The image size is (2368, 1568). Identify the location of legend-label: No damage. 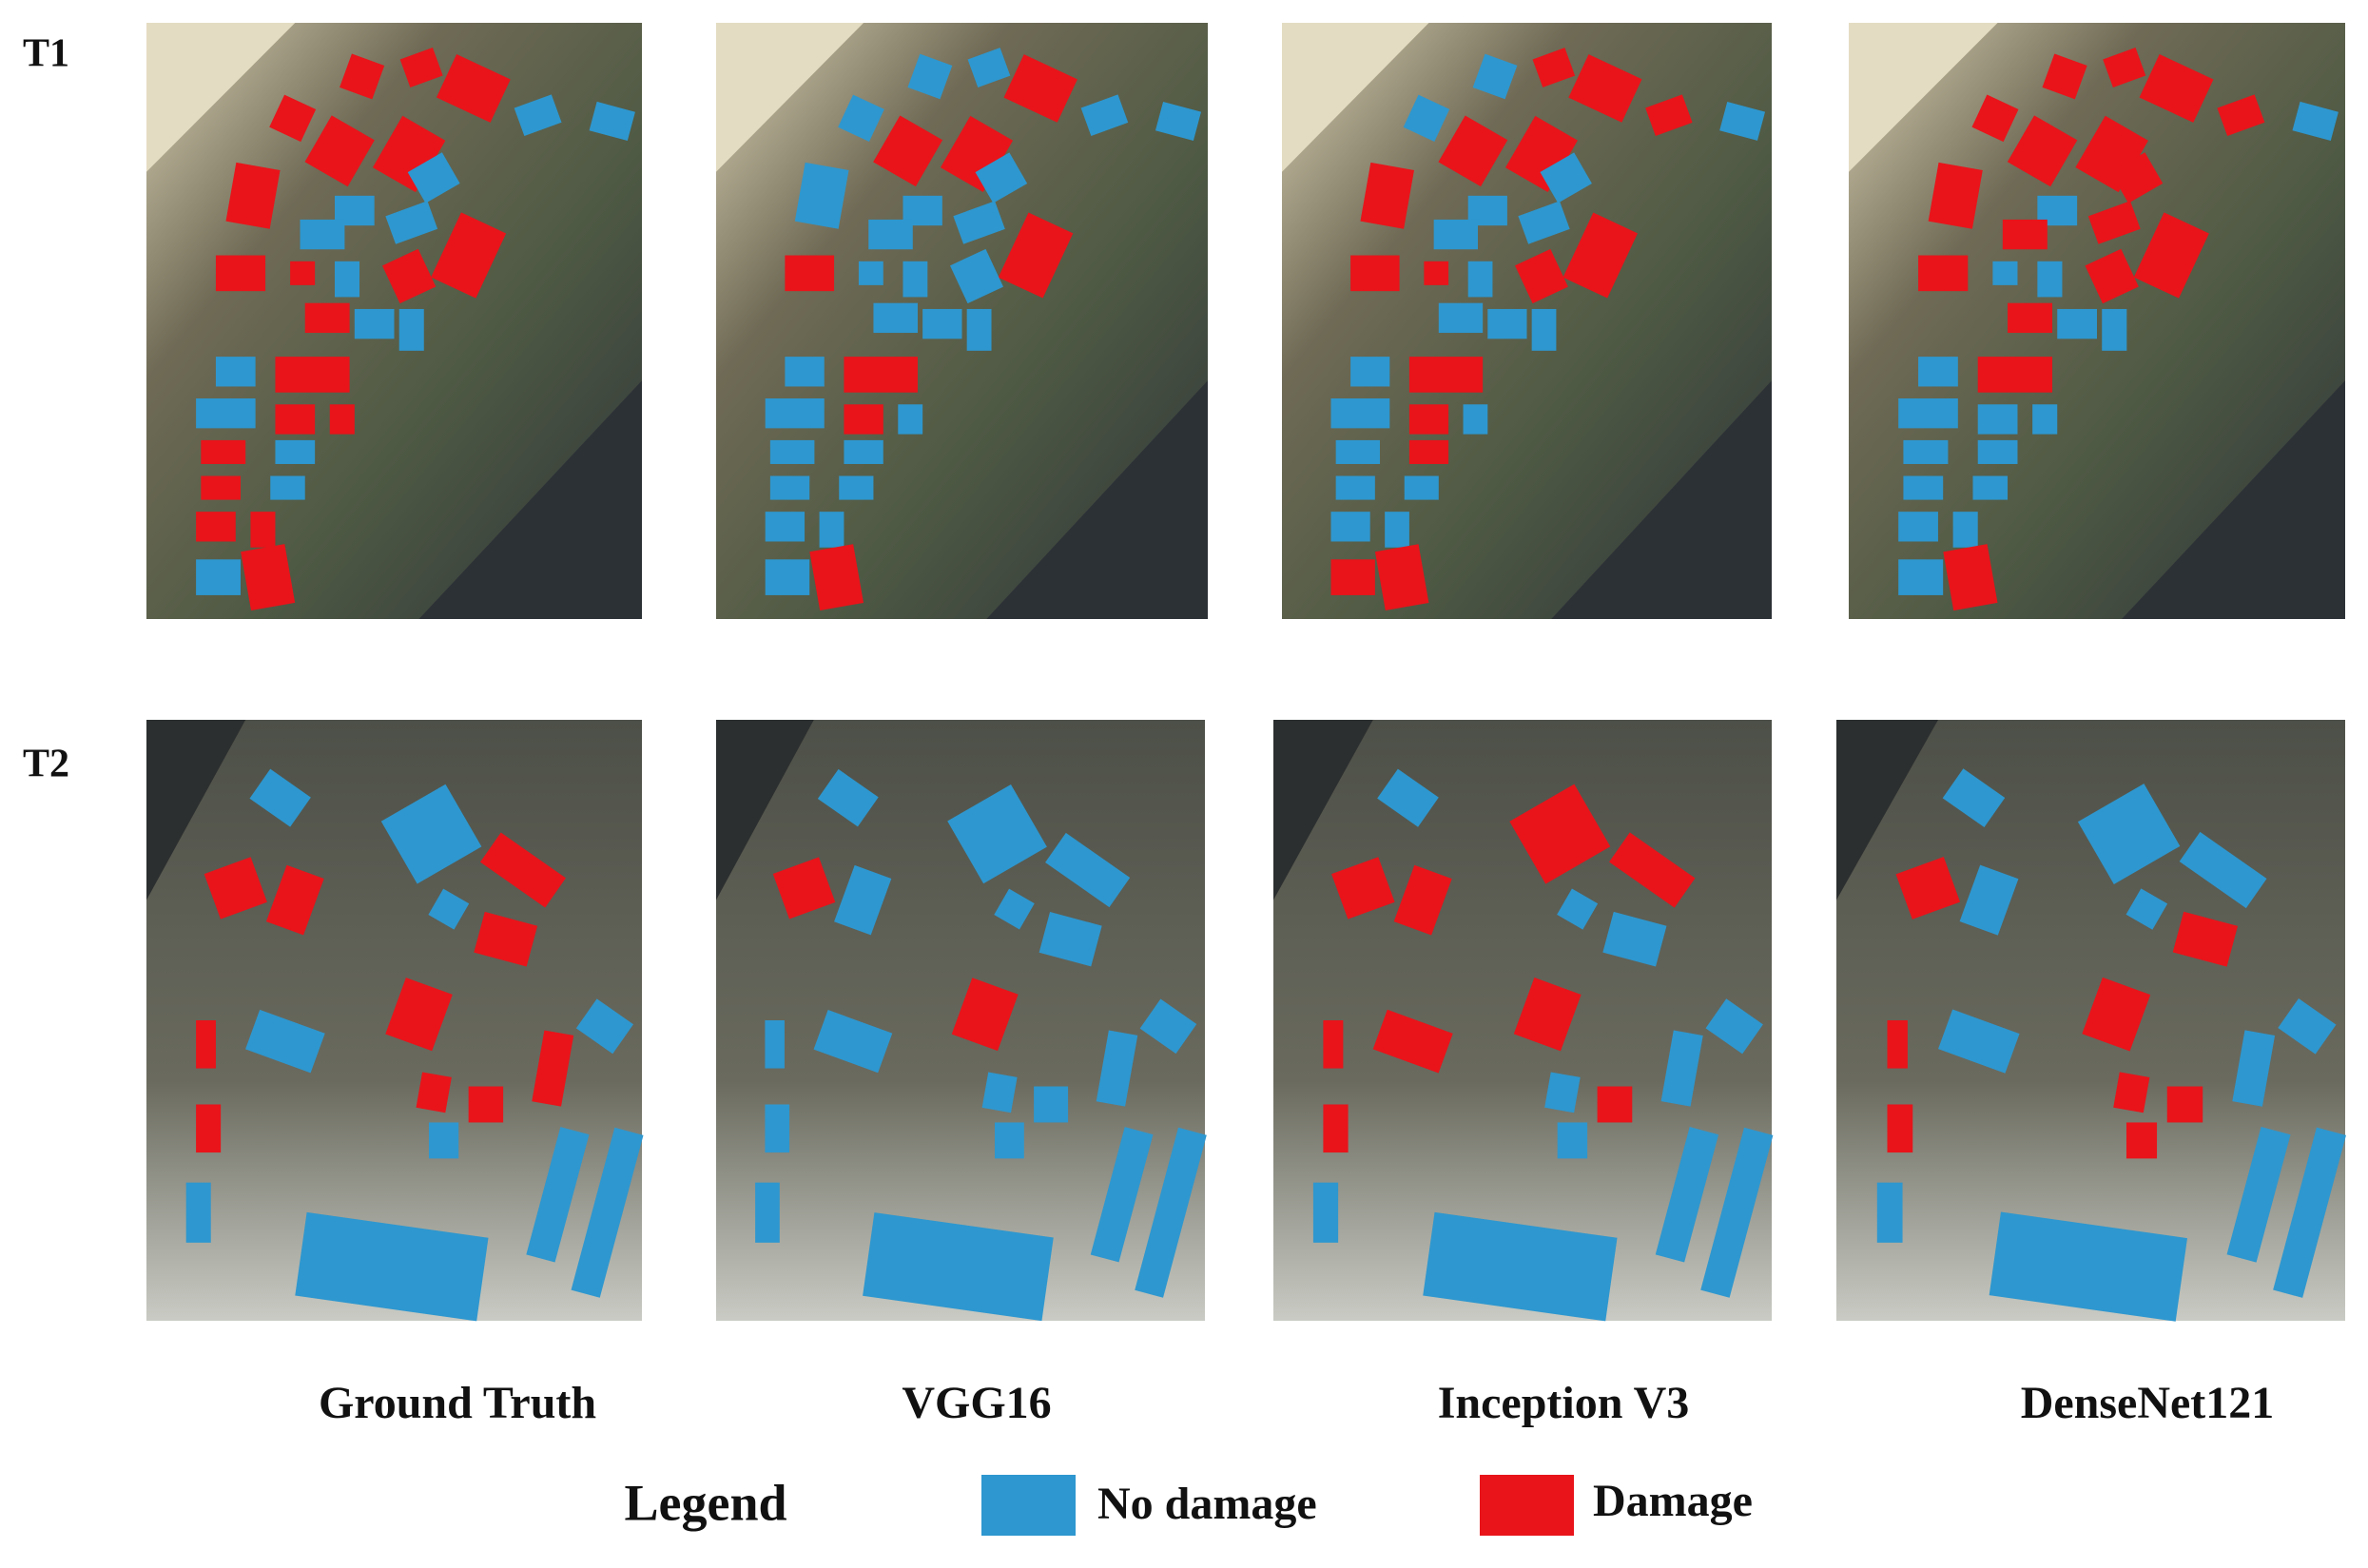
(1207, 1504).